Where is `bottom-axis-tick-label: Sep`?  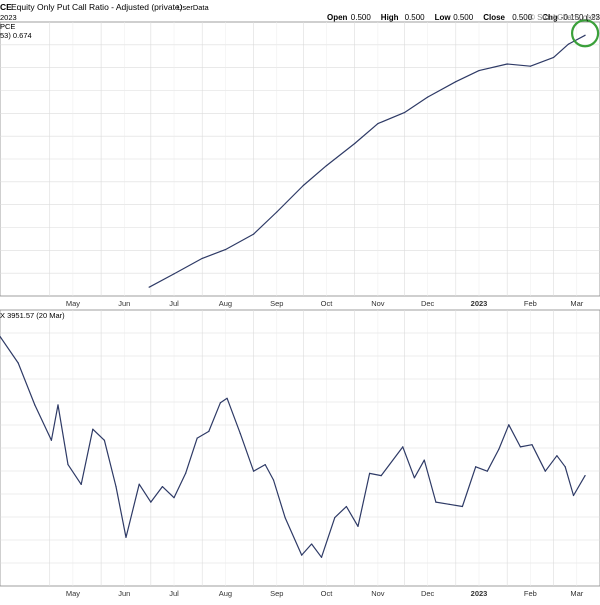 bottom-axis-tick-label: Sep is located at coordinates (276, 593).